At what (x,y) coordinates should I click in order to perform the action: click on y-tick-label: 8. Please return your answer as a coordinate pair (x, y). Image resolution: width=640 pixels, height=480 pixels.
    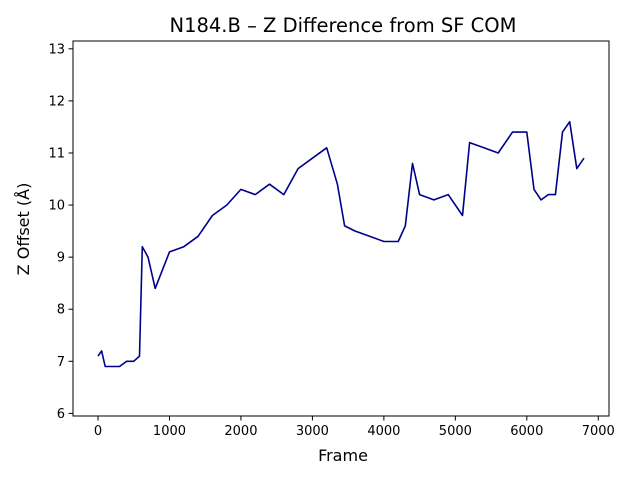
    Looking at the image, I should click on (61, 310).